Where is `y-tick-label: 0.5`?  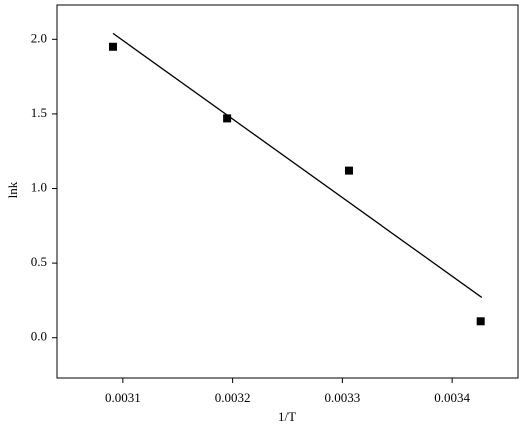
y-tick-label: 0.5 is located at coordinates (39, 261).